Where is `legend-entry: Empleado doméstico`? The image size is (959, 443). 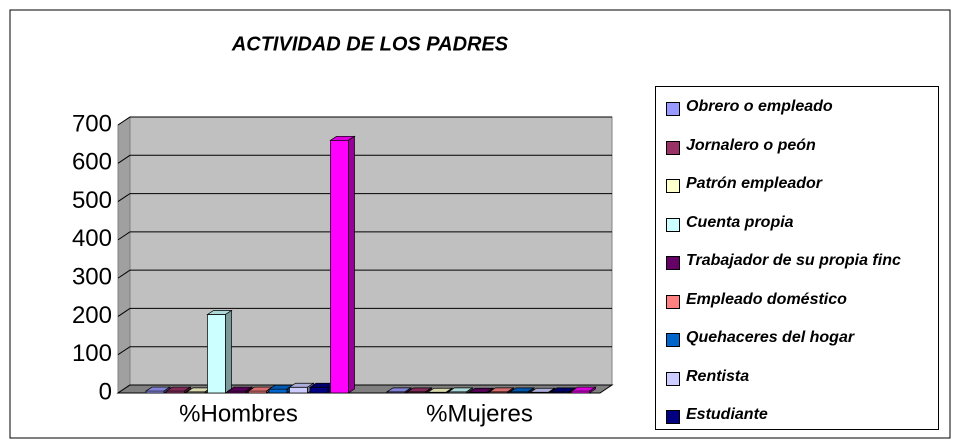
legend-entry: Empleado doméstico is located at coordinates (798, 310).